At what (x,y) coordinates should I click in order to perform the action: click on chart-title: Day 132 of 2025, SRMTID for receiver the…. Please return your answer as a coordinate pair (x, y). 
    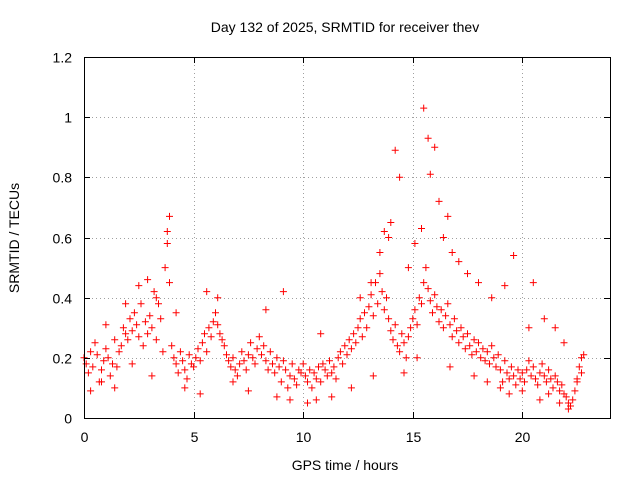
    Looking at the image, I should click on (345, 27).